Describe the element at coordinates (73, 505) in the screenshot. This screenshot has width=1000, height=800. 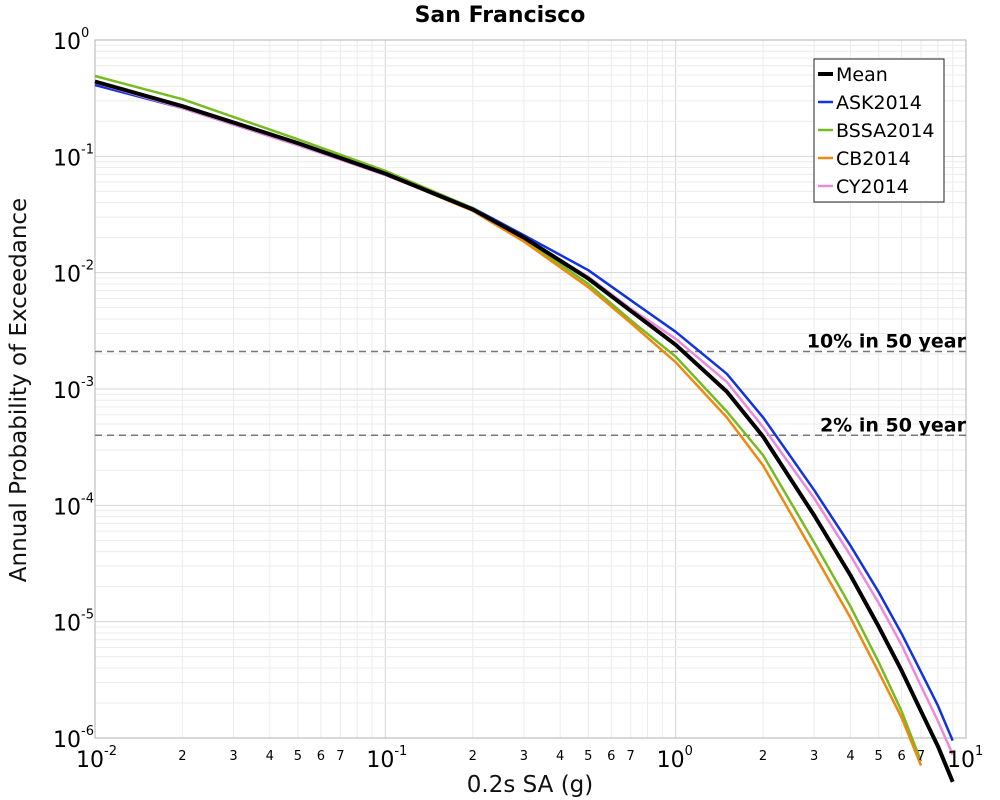
I see `y-tick-label: 10⁻⁴` at that location.